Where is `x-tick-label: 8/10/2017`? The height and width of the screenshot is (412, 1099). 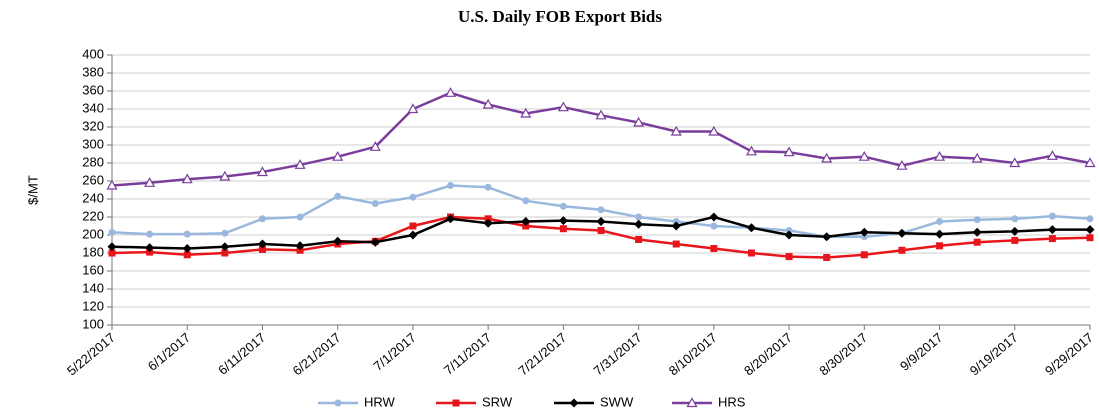 x-tick-label: 8/10/2017 is located at coordinates (693, 354).